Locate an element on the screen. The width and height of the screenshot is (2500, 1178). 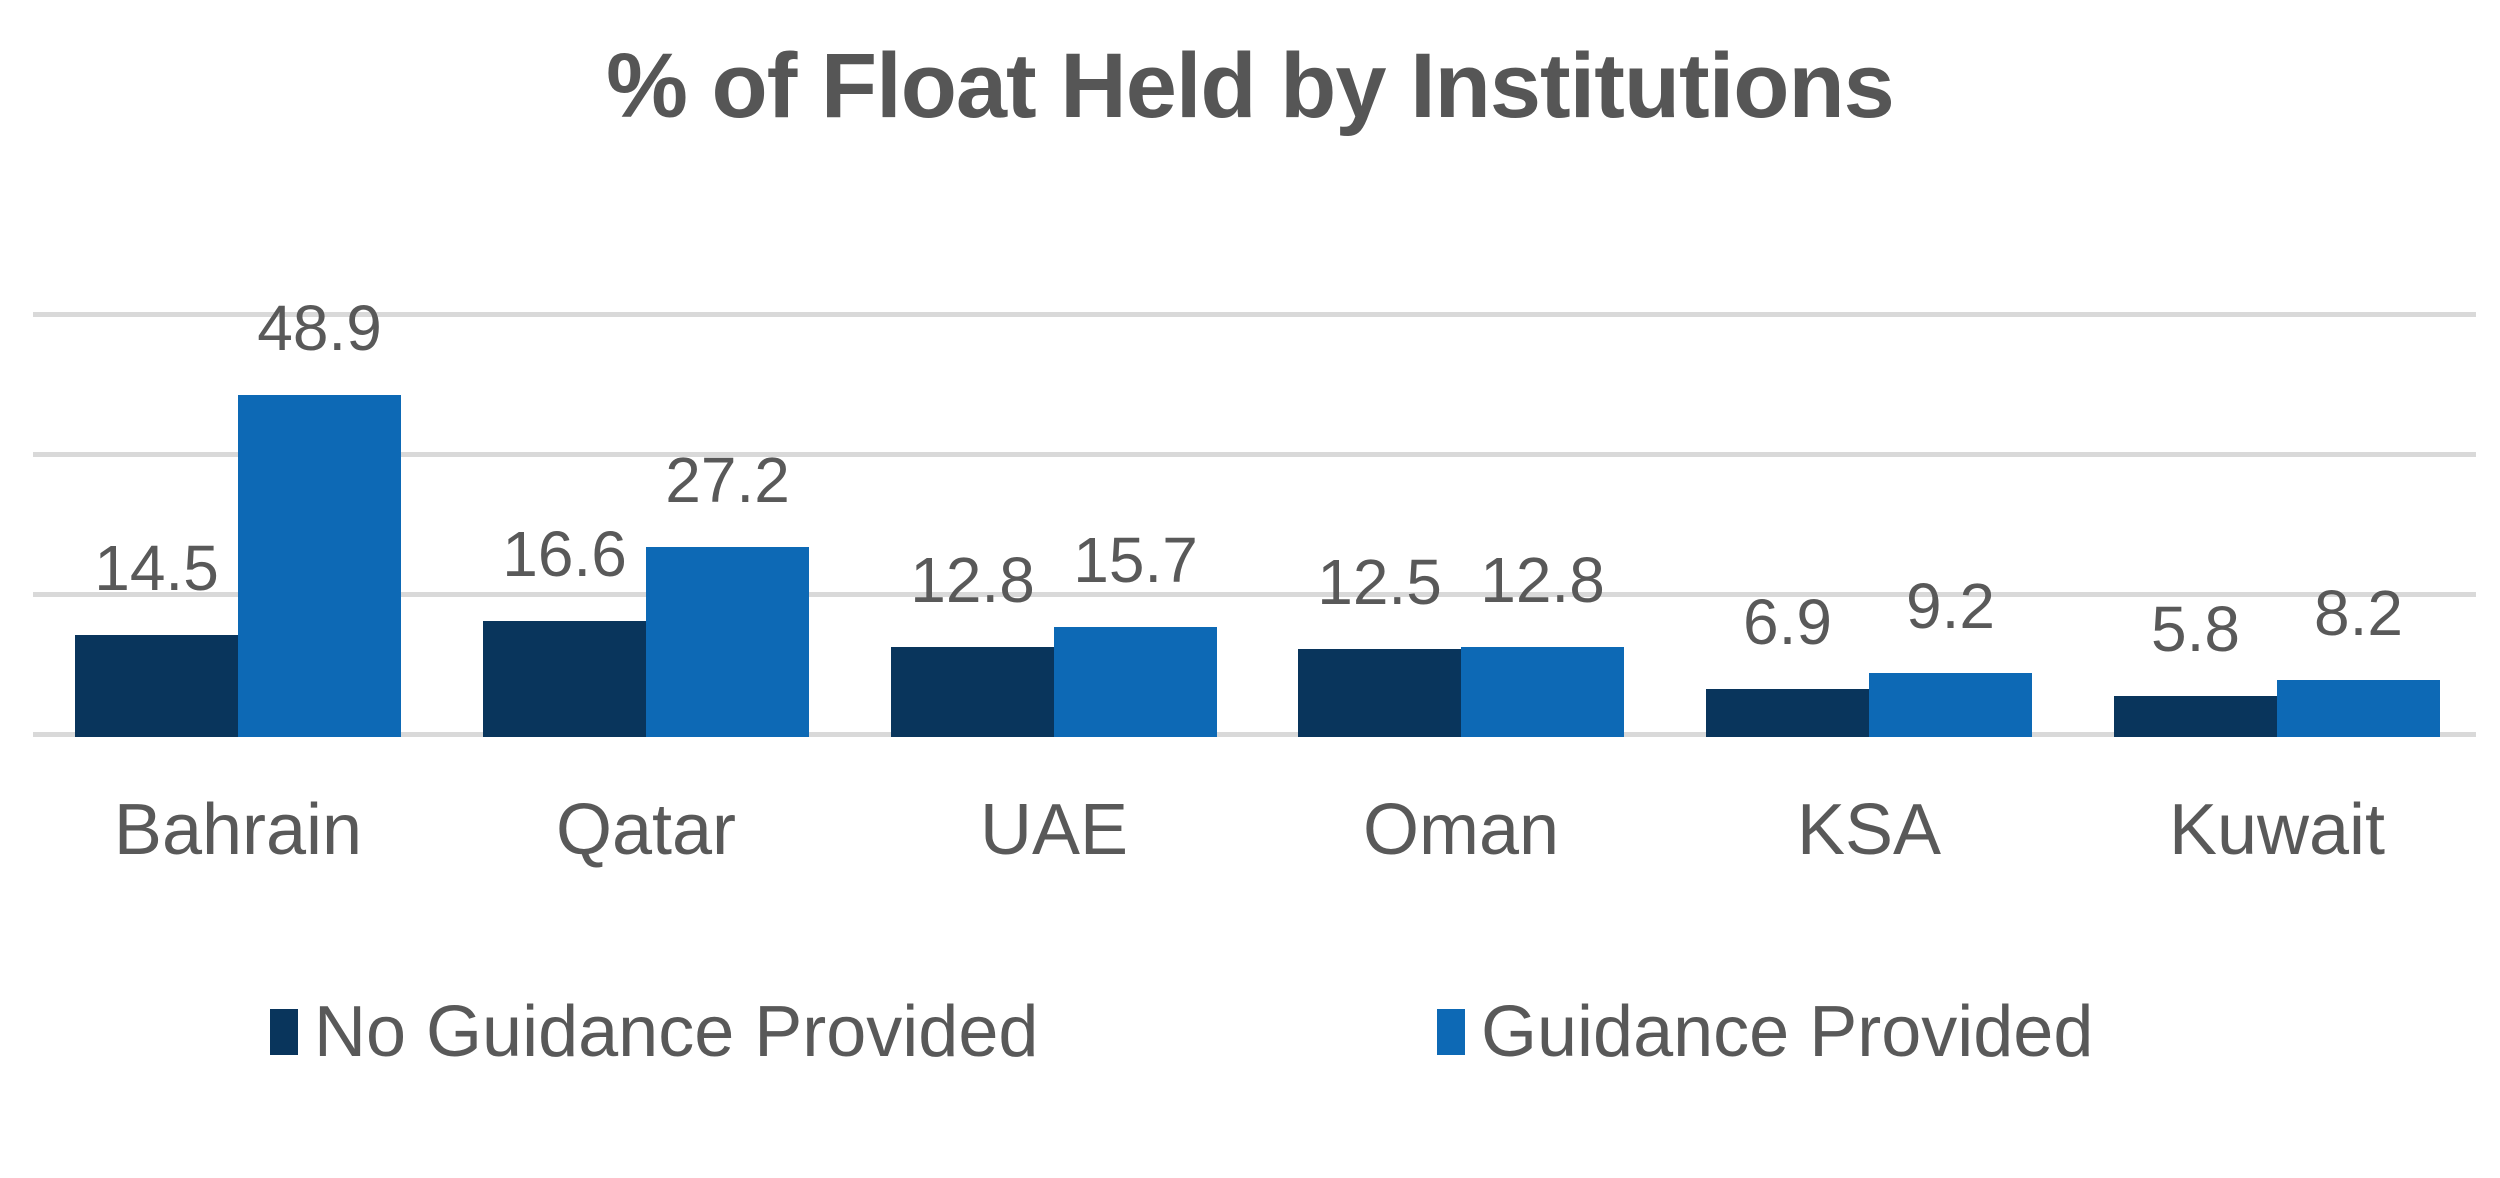
value-label-qatar-no-guidance-provided: 16.6 is located at coordinates (564, 554).